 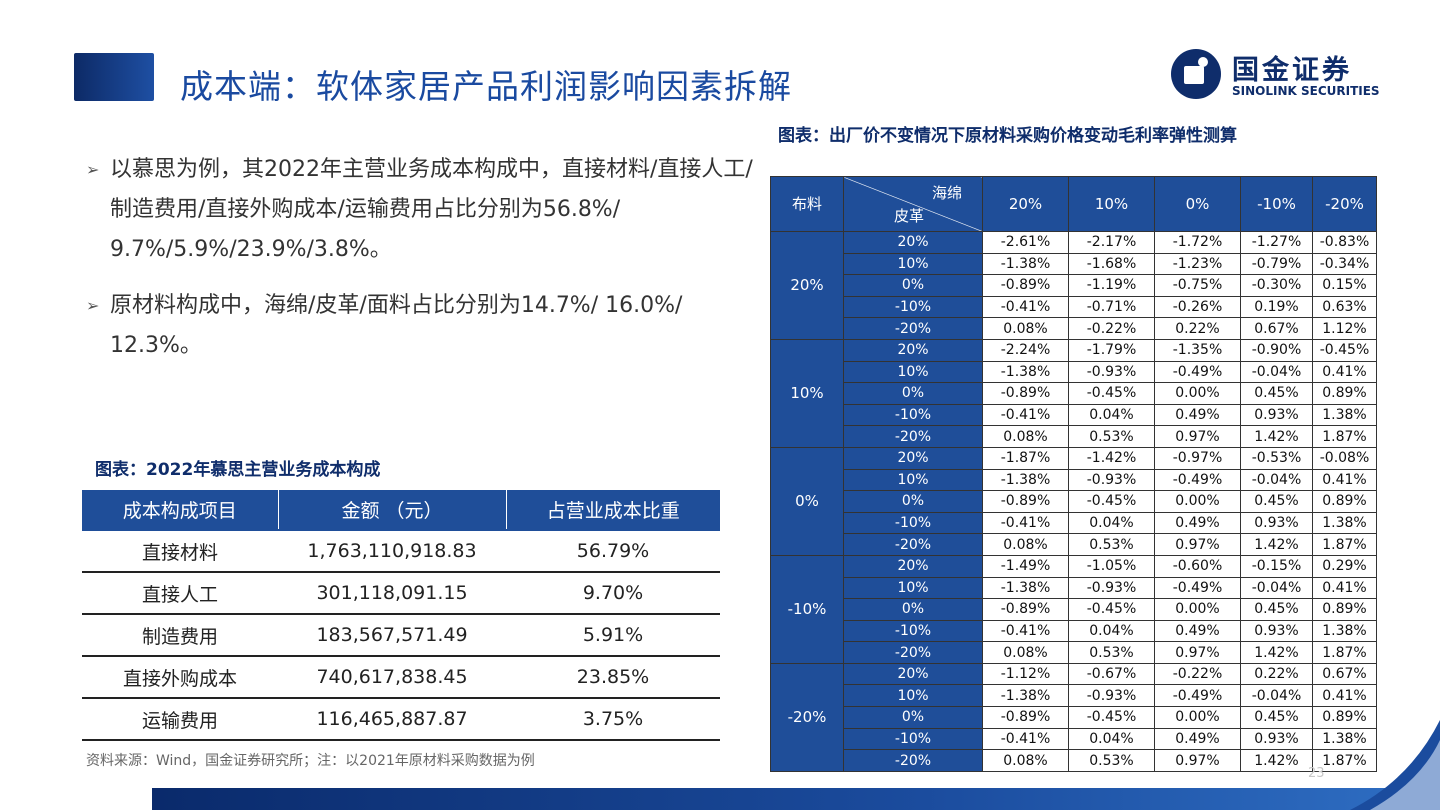 I want to click on table-row: 10% 20% -2.24% -1.79% -1.35% -0.90% -0.45%, so click(x=1073, y=393).